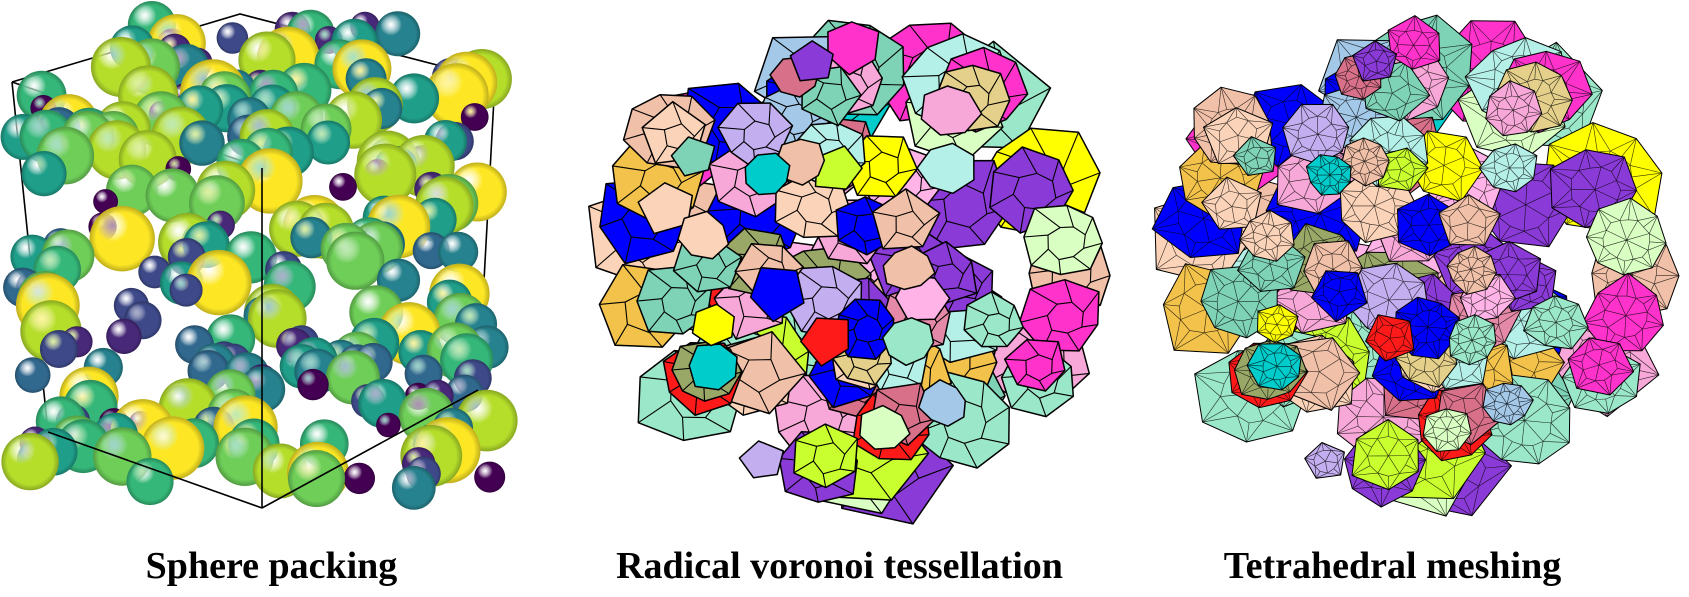  What do you see at coordinates (1403, 169) in the screenshot?
I see `mesh-cell` at bounding box center [1403, 169].